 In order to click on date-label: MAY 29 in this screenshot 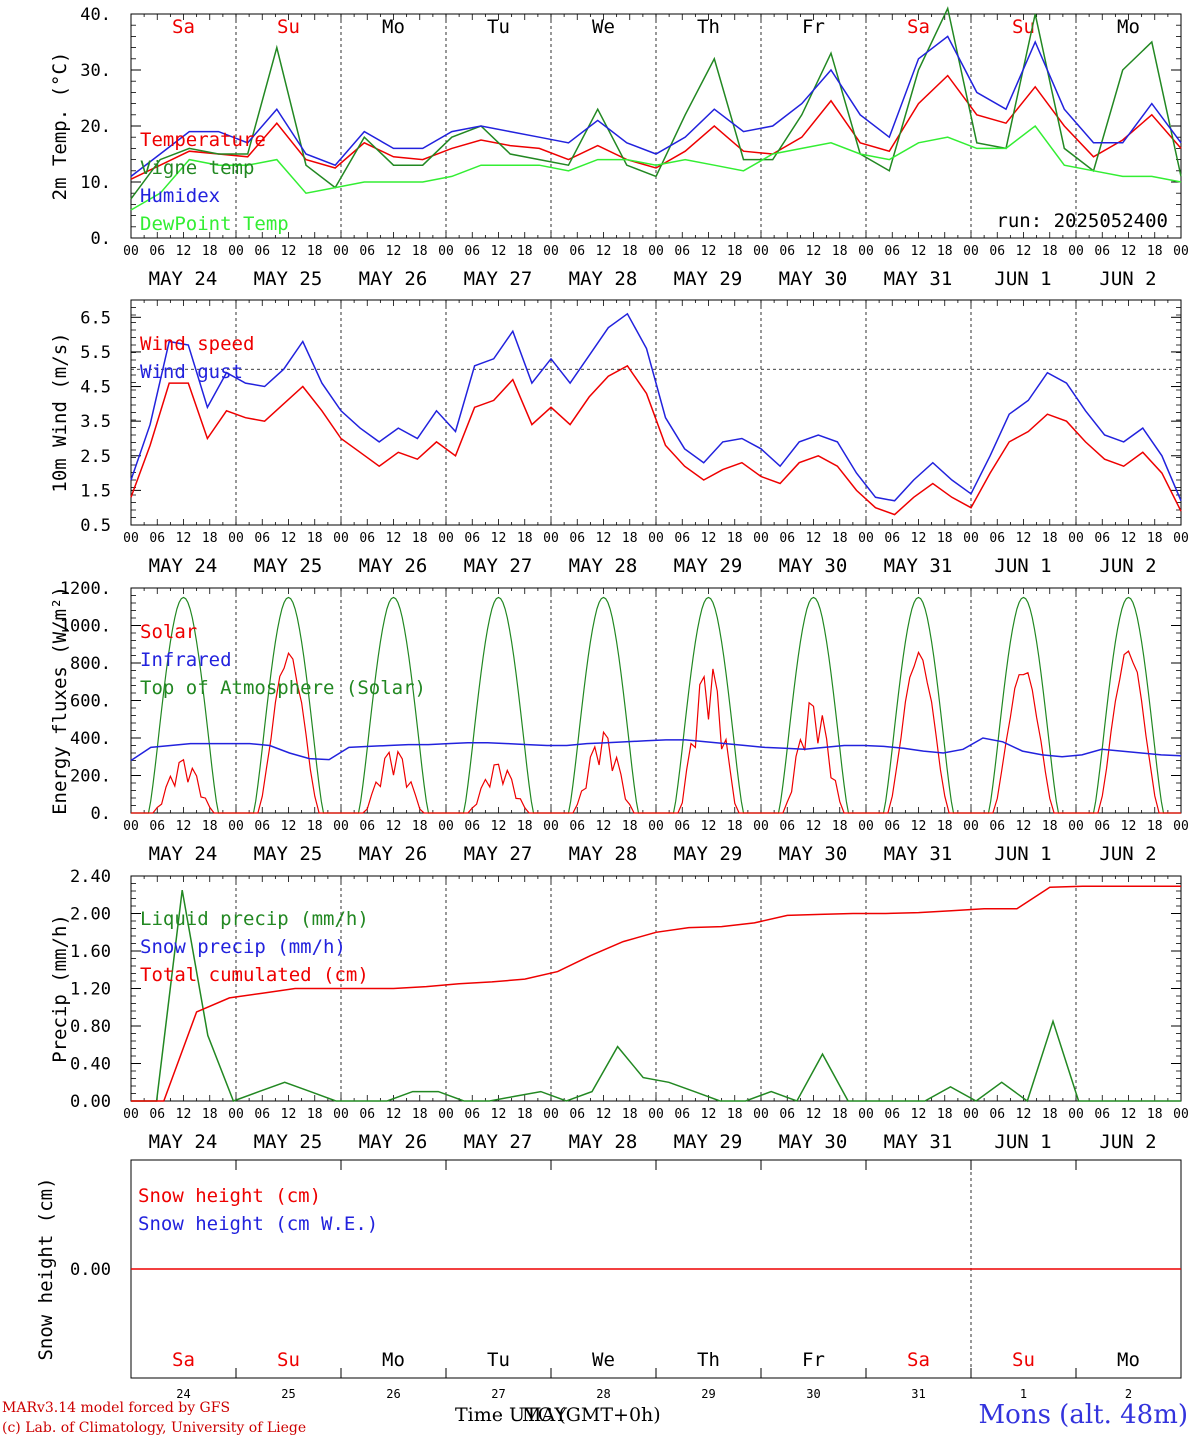, I will do `click(708, 566)`.